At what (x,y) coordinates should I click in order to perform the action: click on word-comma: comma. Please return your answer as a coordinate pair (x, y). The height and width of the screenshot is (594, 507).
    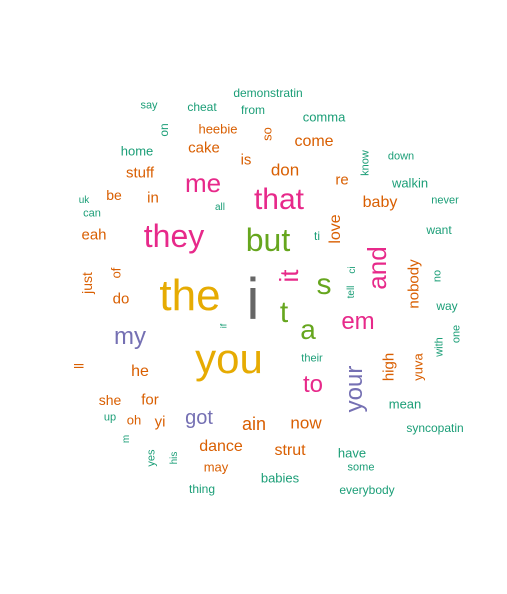
    Looking at the image, I should click on (324, 117).